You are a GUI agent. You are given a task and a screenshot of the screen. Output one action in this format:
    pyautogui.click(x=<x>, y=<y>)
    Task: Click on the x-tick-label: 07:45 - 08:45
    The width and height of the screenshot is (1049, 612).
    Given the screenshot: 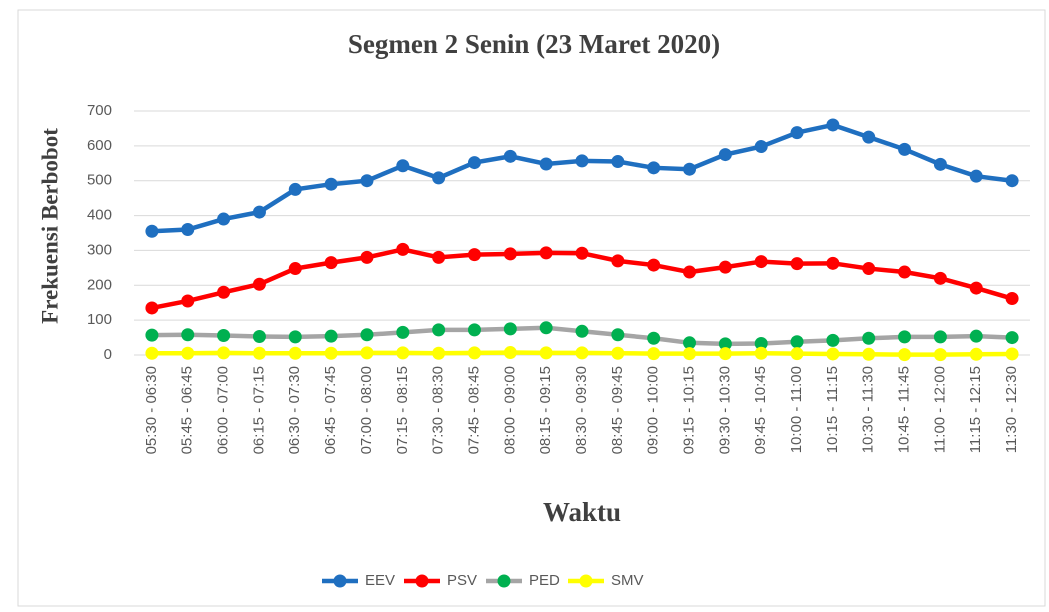 What is the action you would take?
    pyautogui.click(x=473, y=410)
    